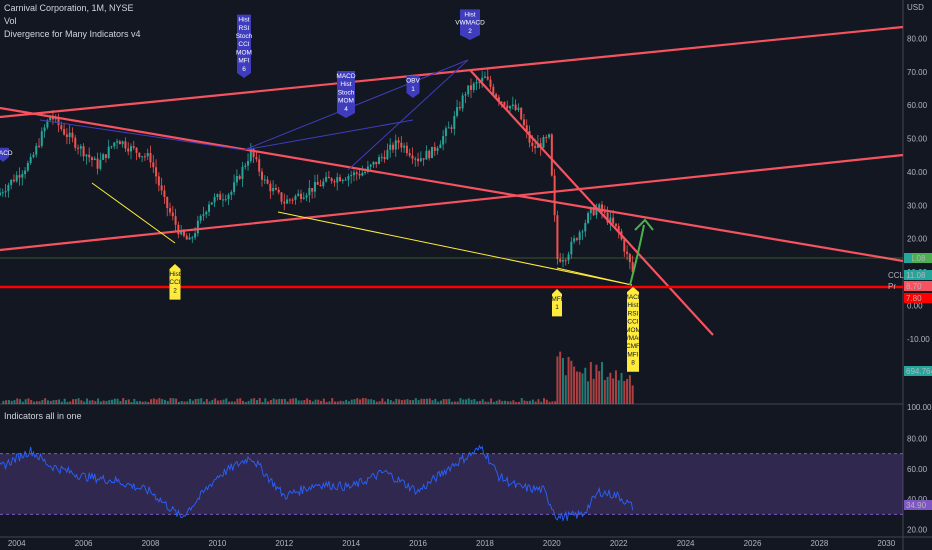 The width and height of the screenshot is (932, 550). What do you see at coordinates (413, 89) in the screenshot?
I see `signal-label: 1` at bounding box center [413, 89].